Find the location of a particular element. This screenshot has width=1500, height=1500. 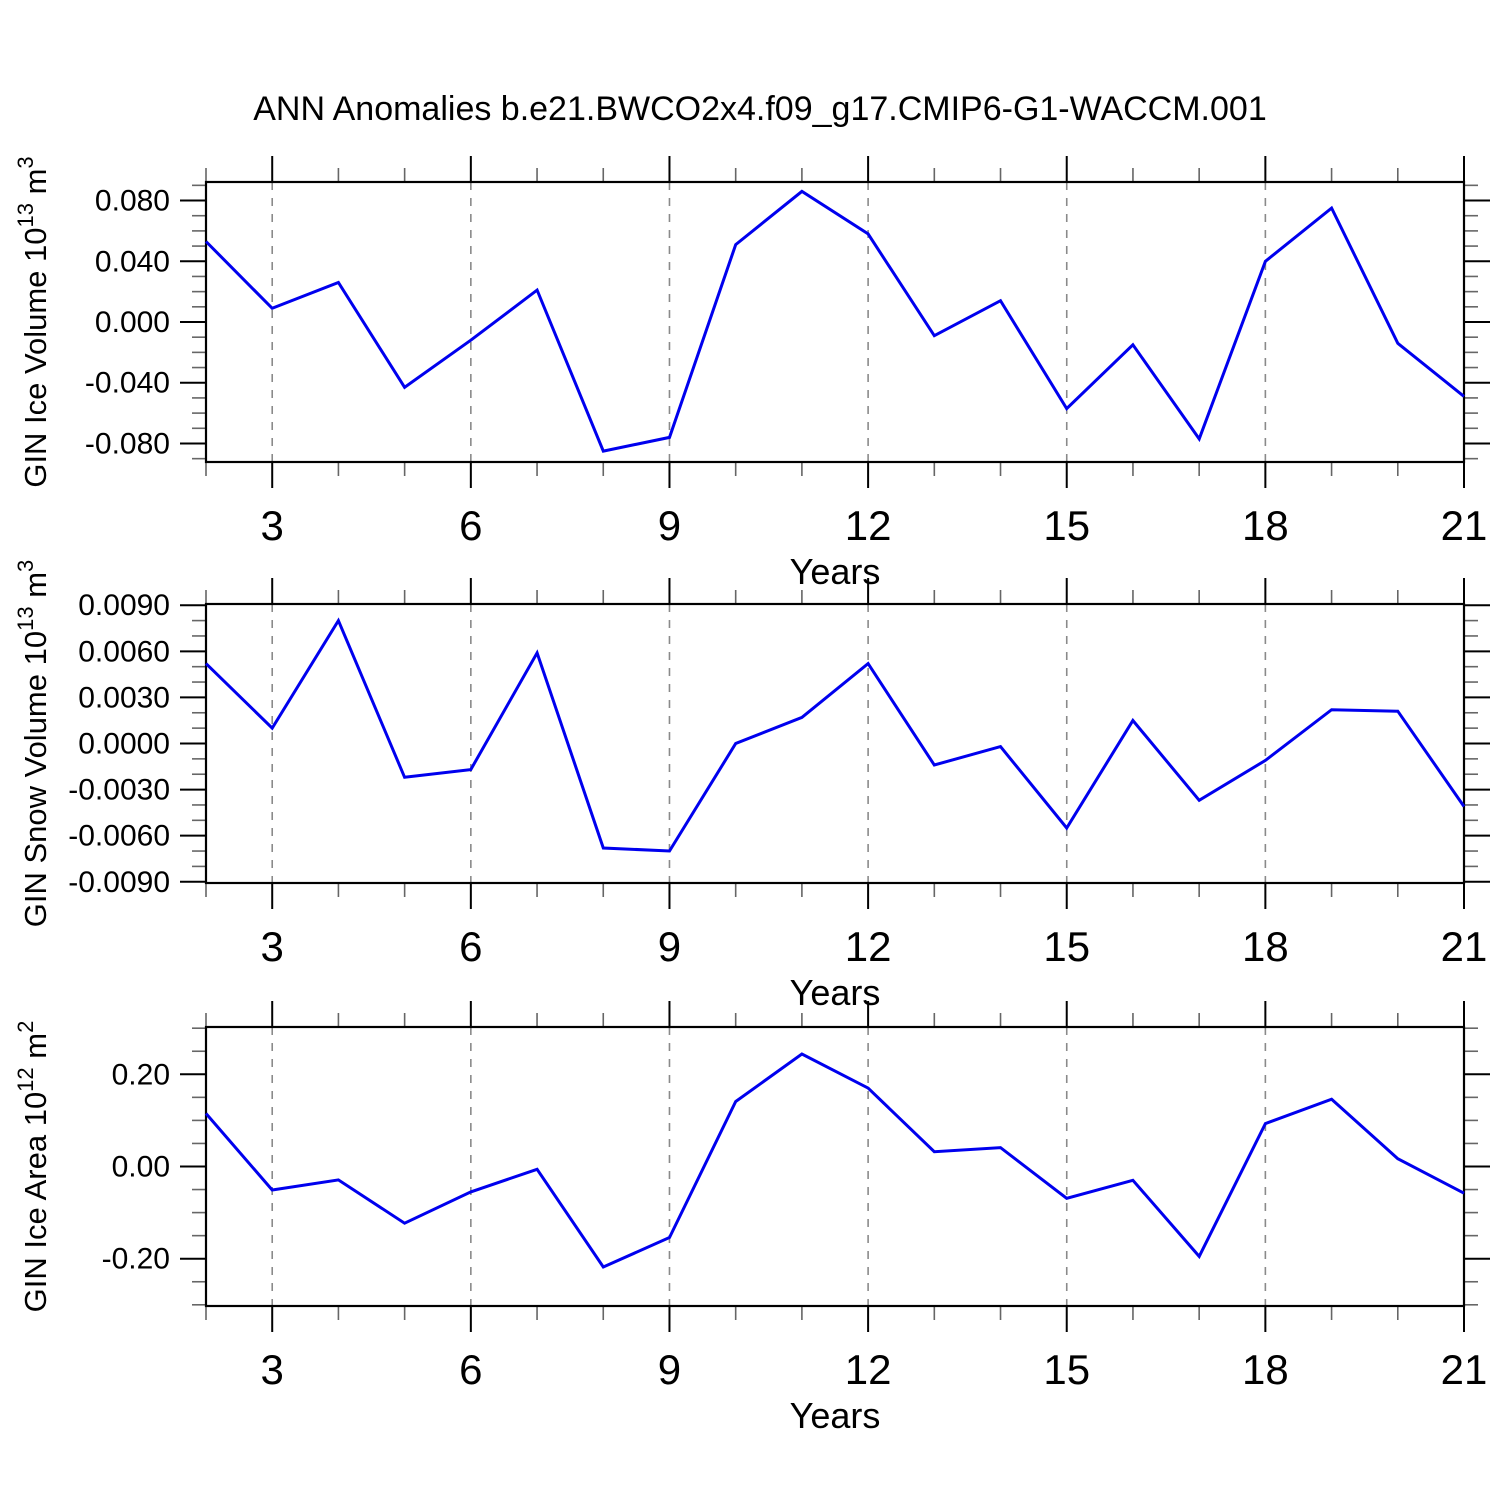

data-line-gin-ice-volume is located at coordinates (834, 321).